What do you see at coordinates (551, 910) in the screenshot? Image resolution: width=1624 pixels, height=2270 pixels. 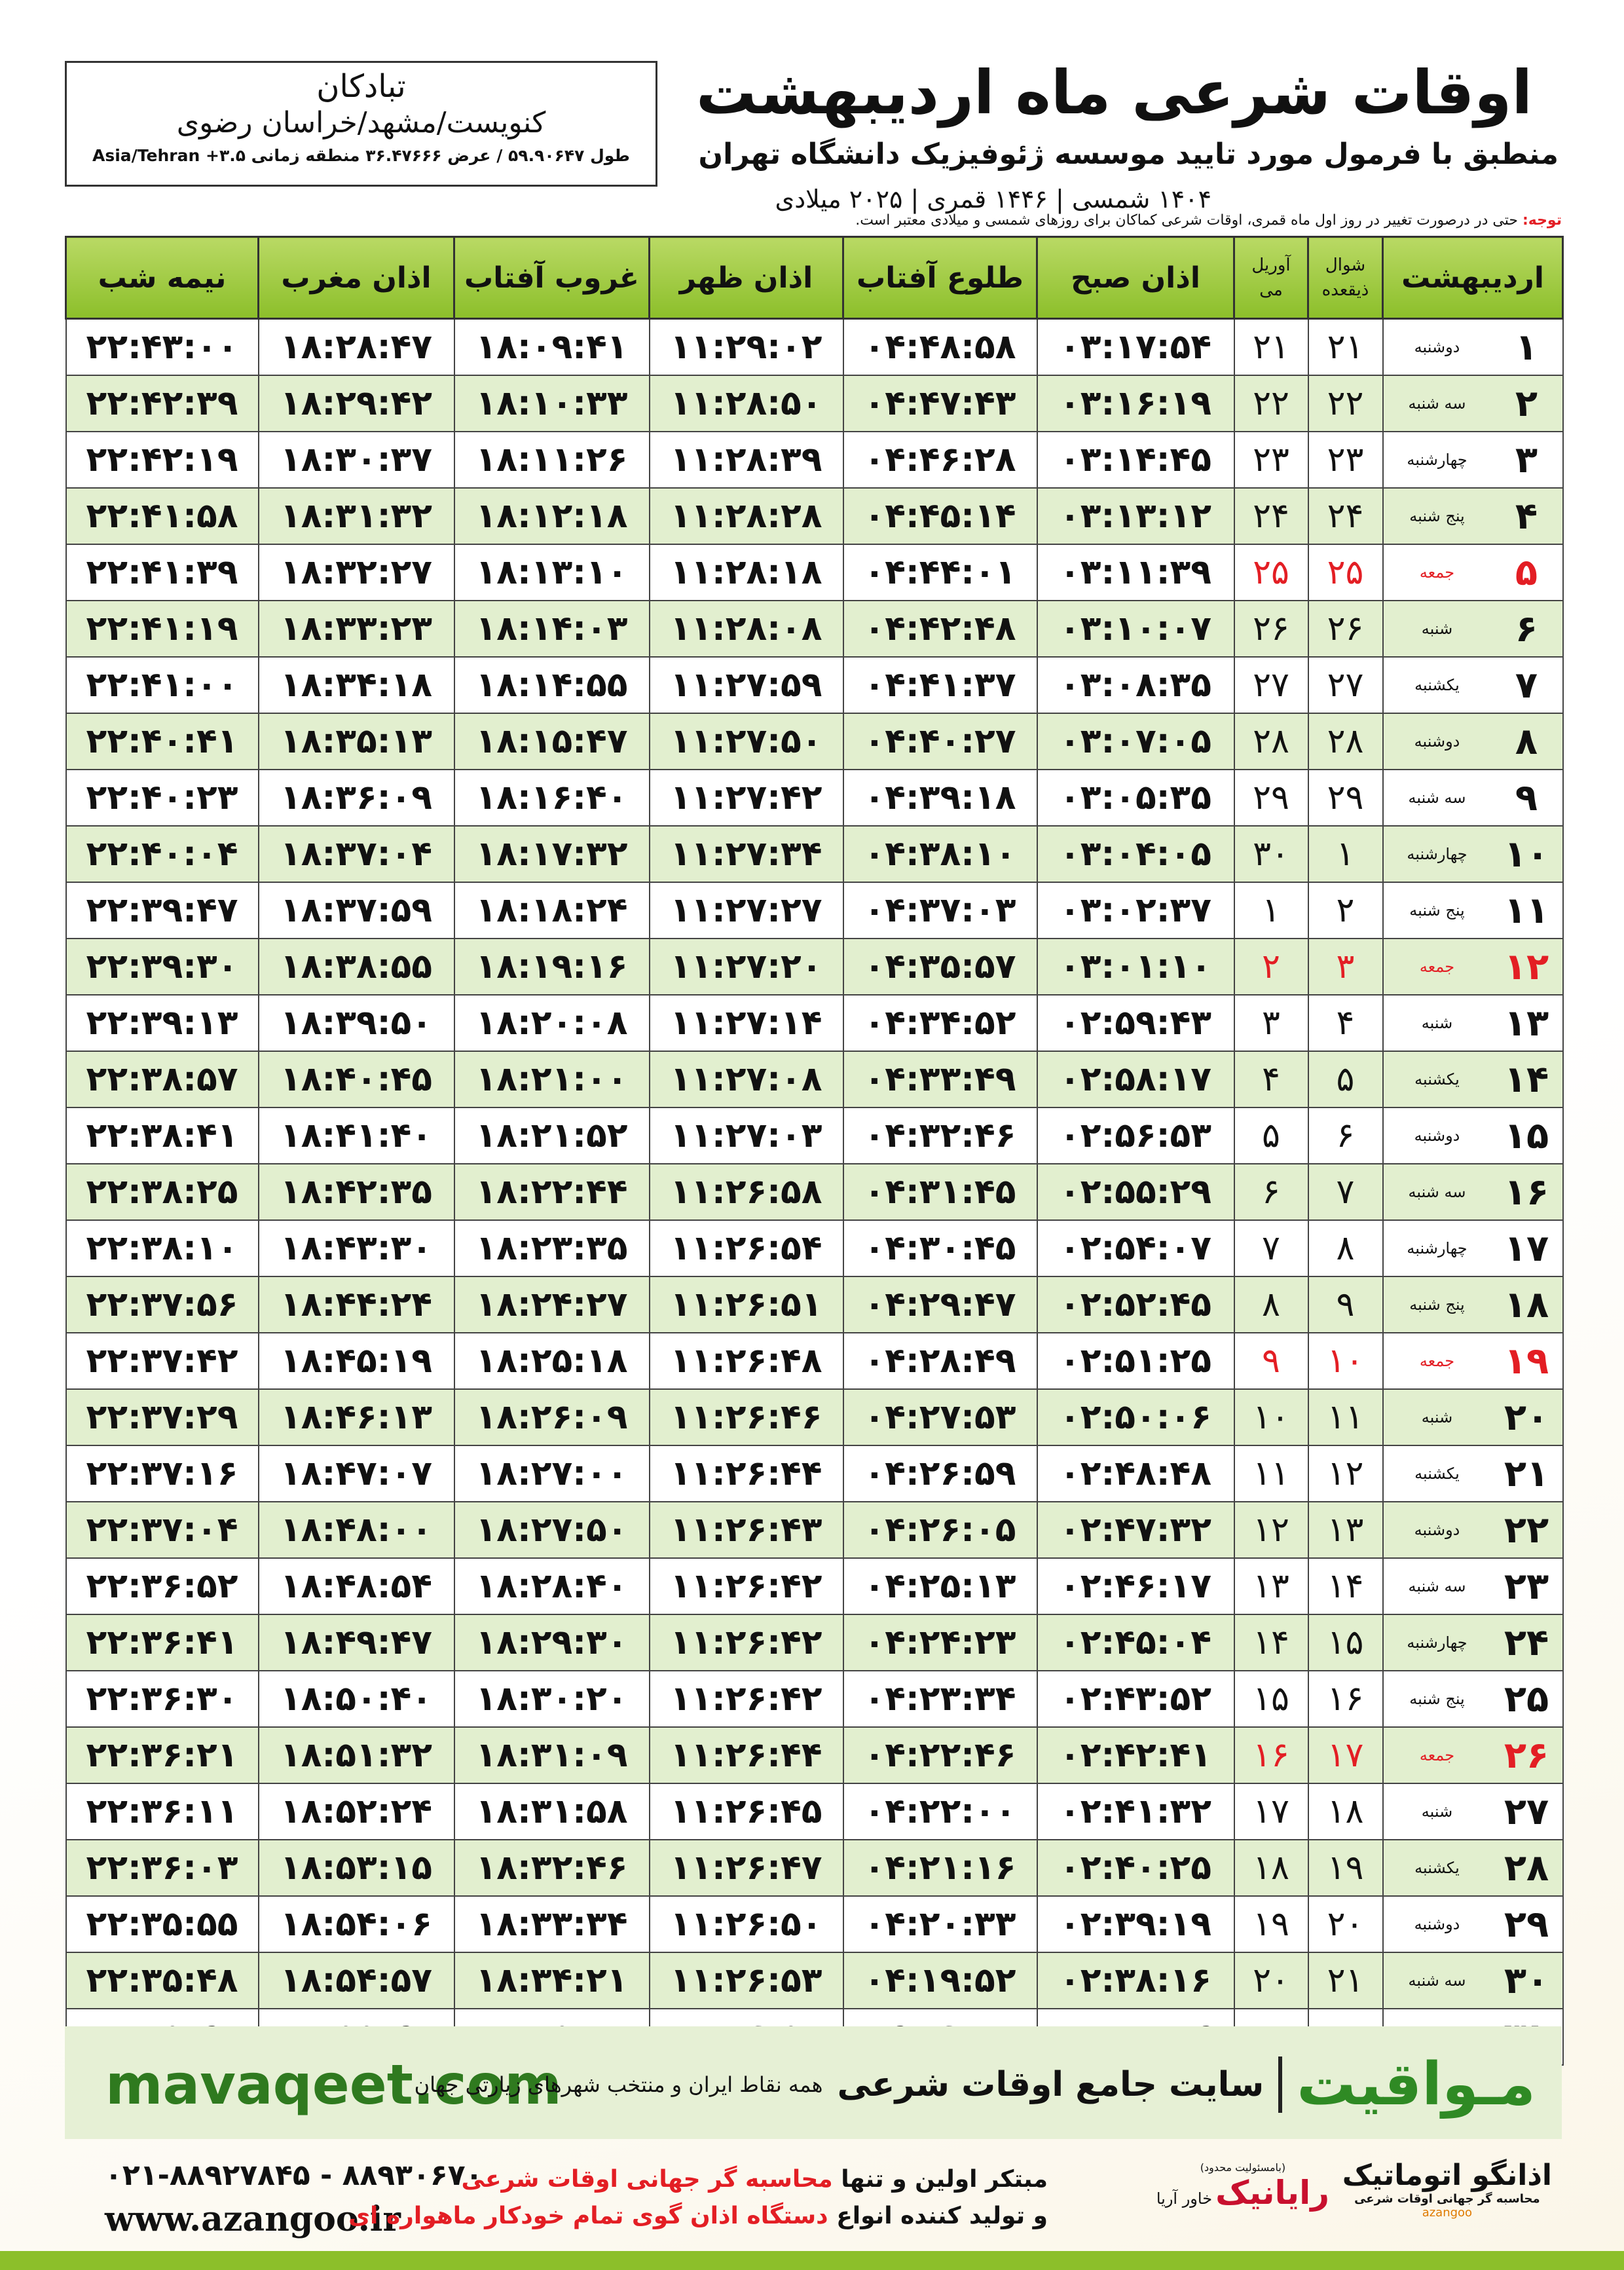 I see `prayer-time: ۱۸:۱۸:۲۴` at bounding box center [551, 910].